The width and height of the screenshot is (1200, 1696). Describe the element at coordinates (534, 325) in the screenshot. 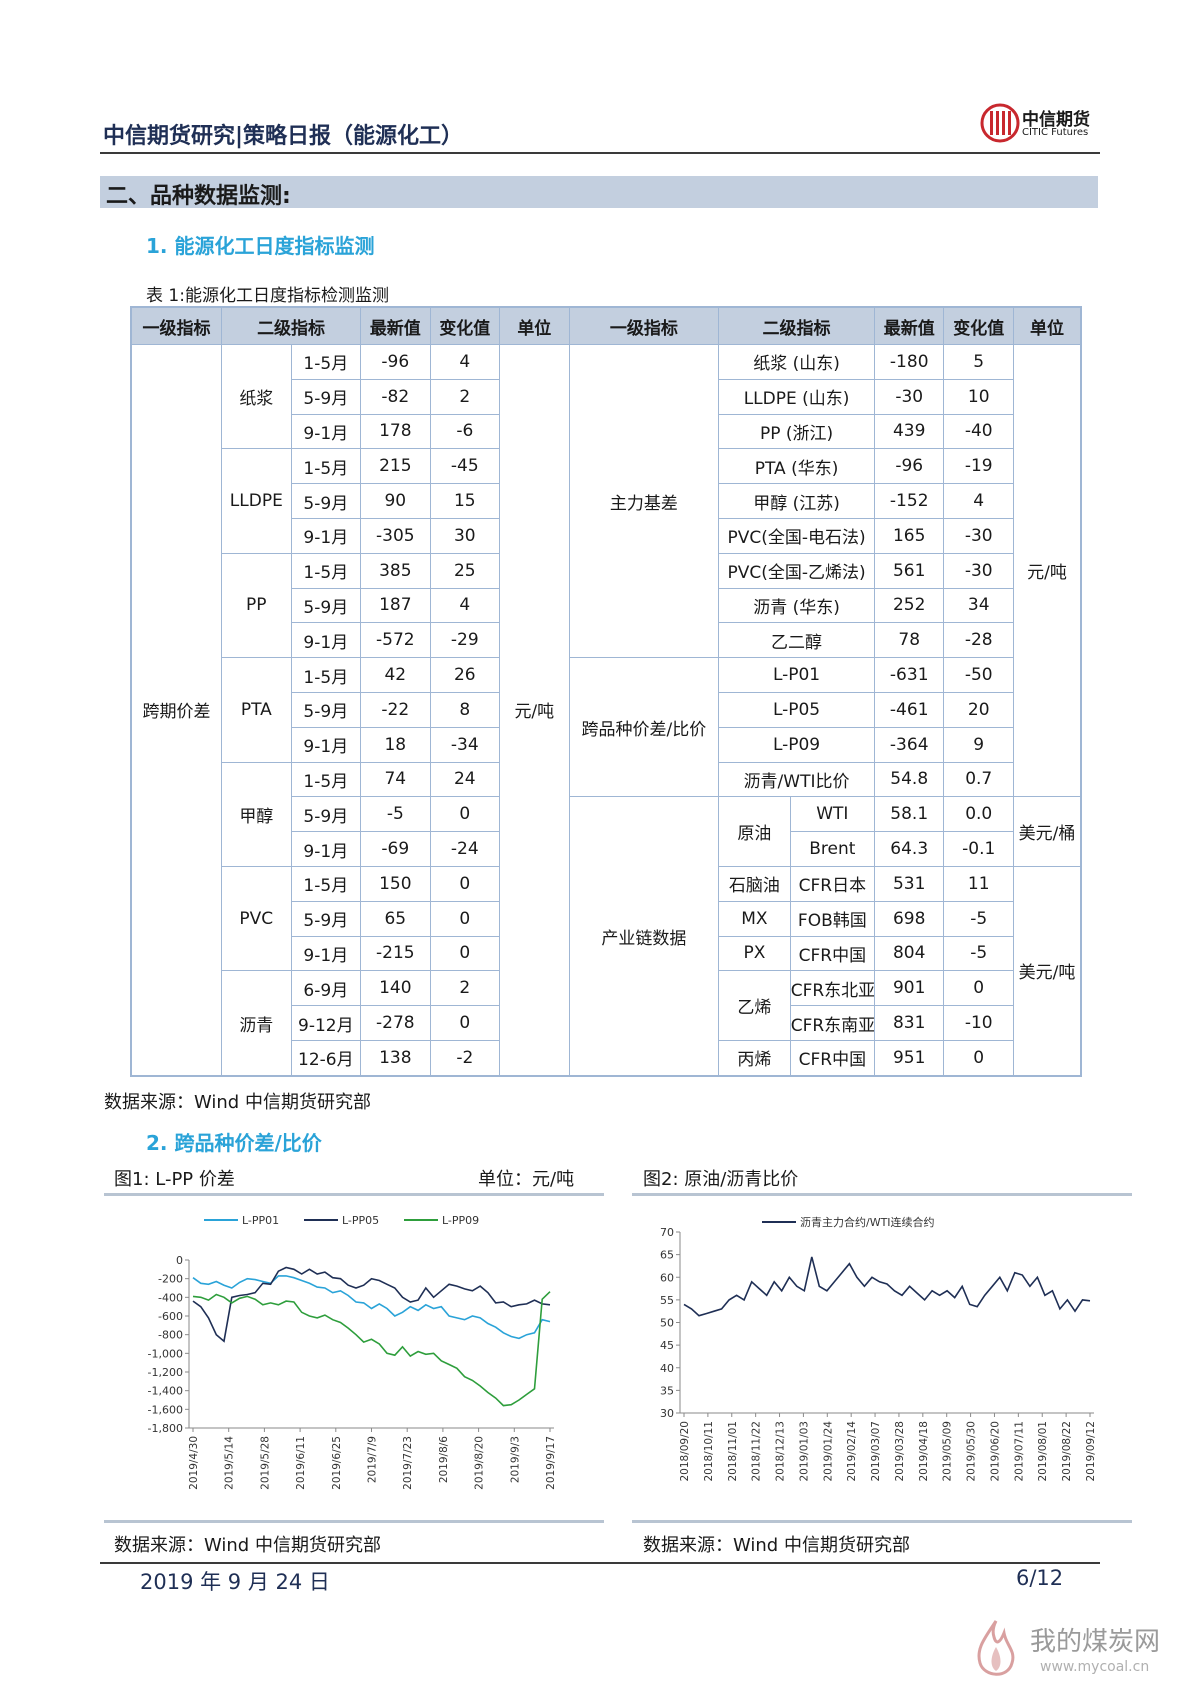

I see `th-unit-left: 单位` at that location.